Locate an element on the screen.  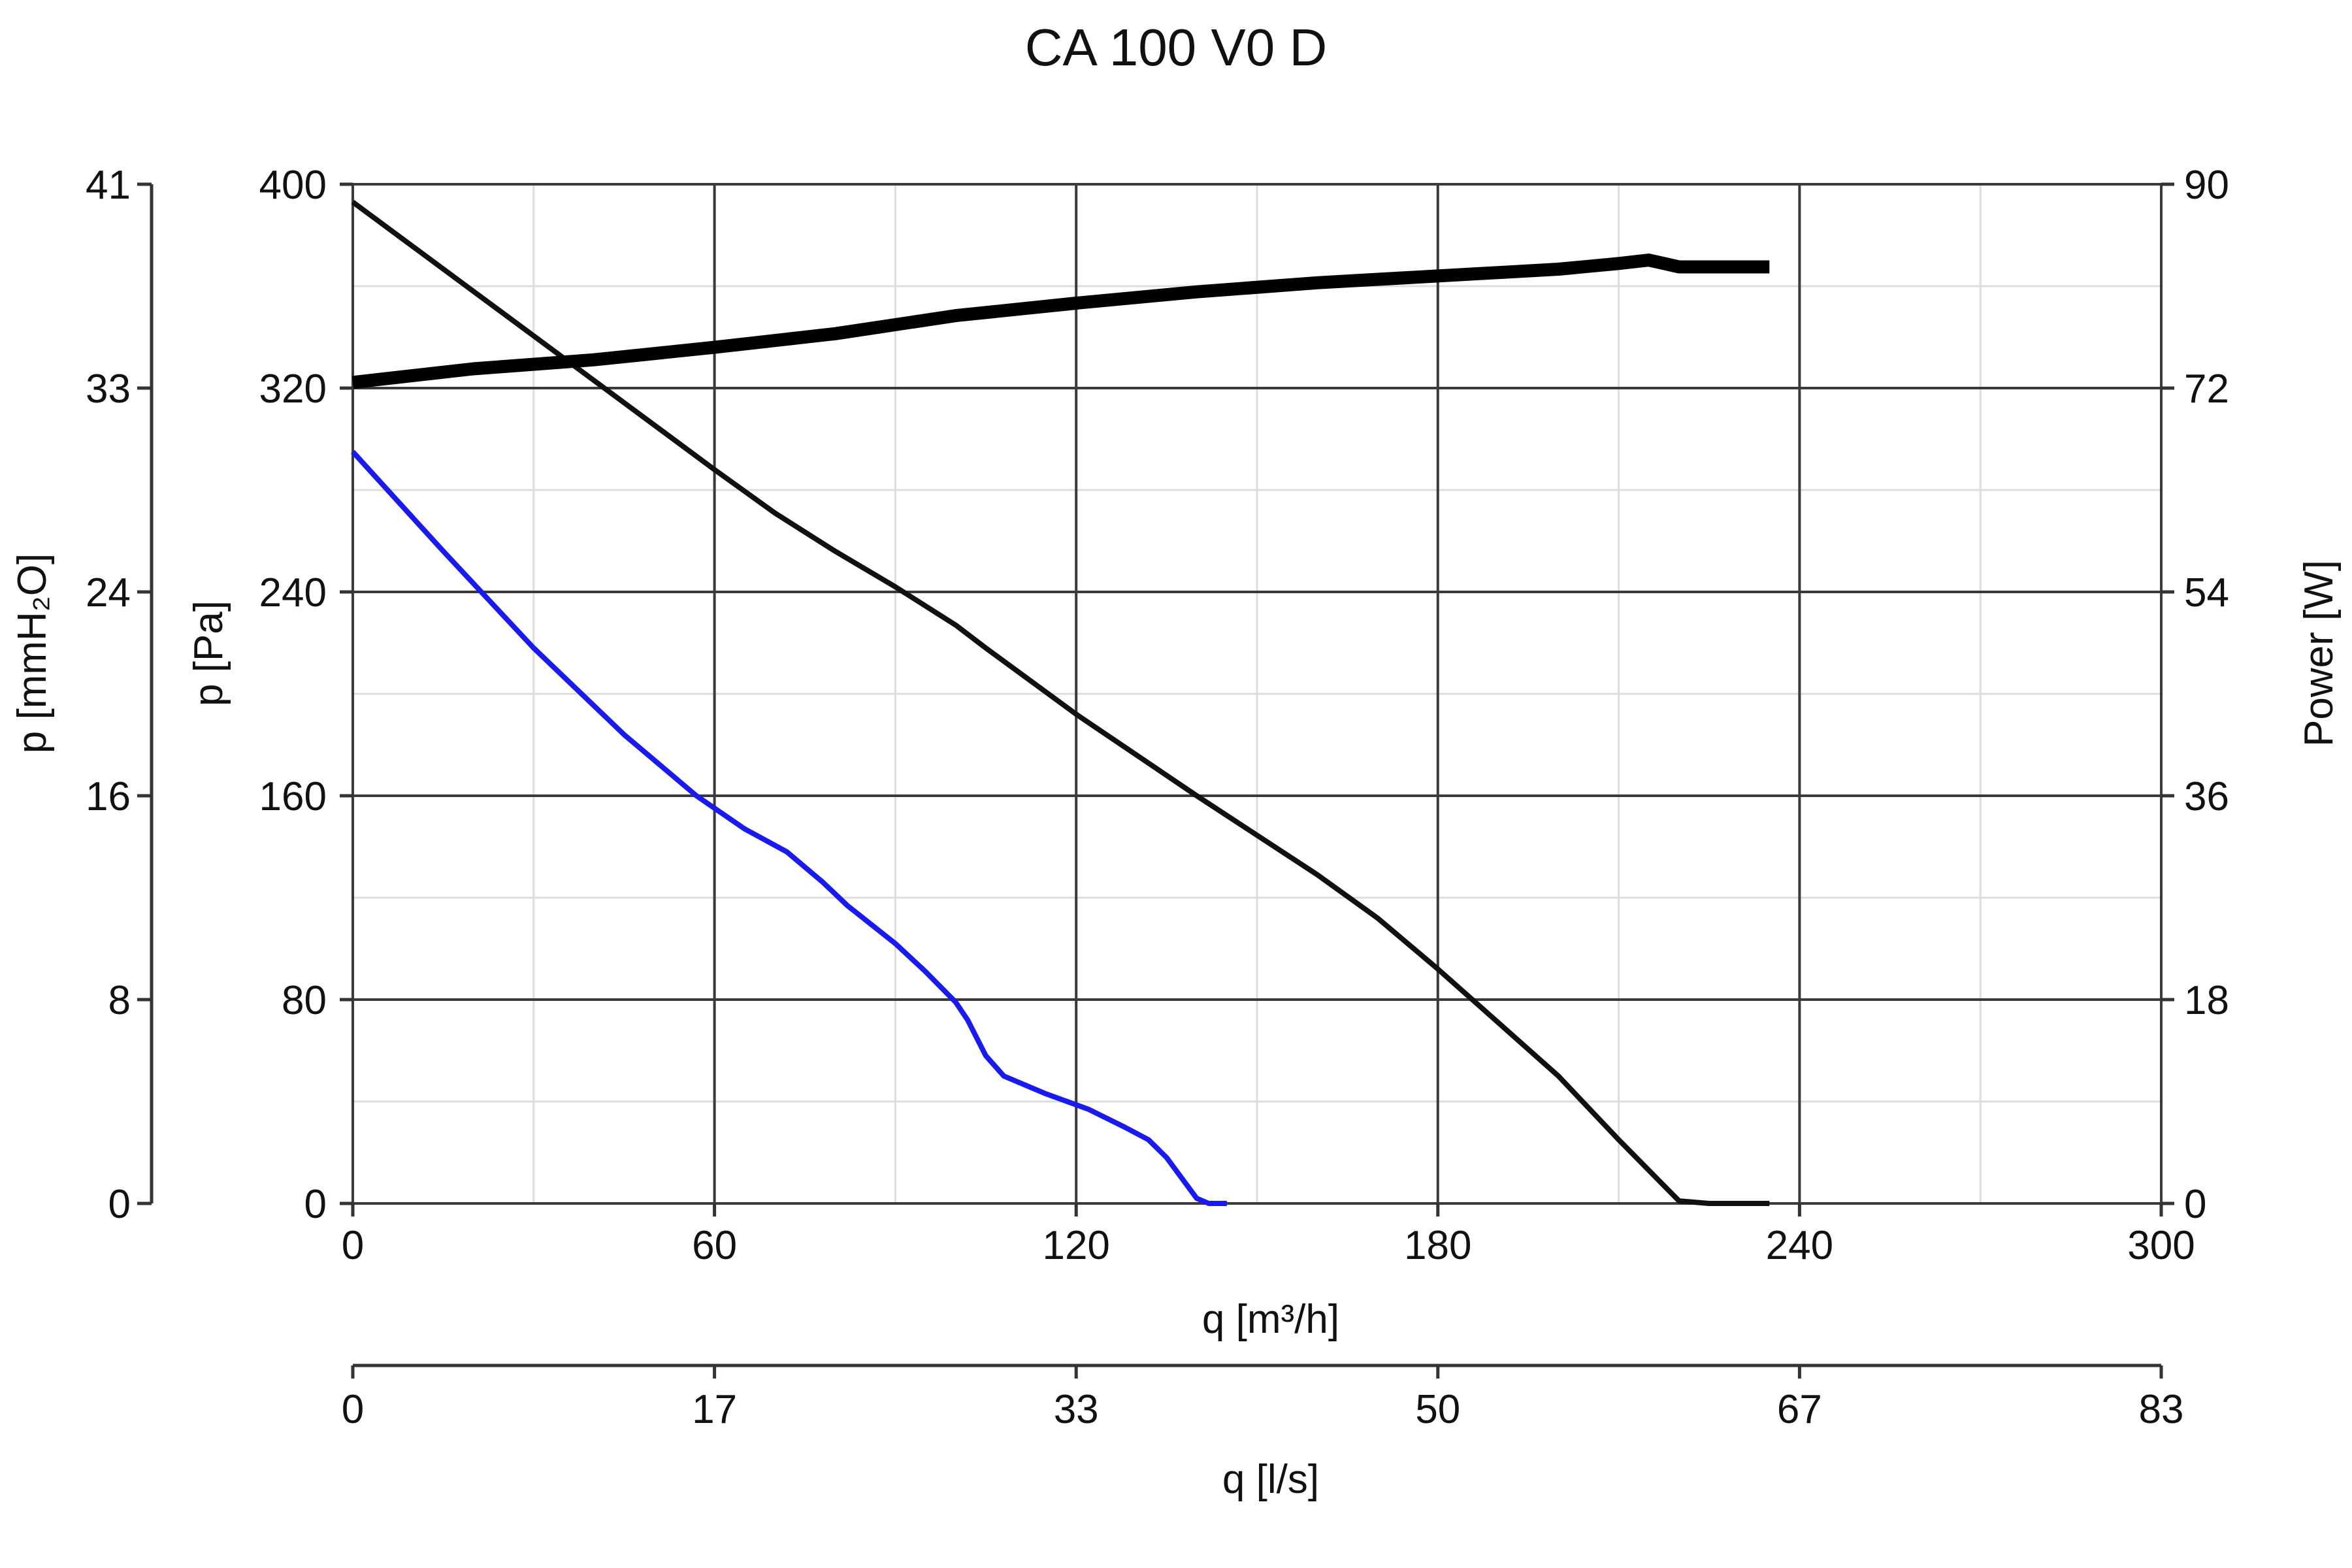
y2-tick-label: 0 is located at coordinates (119, 1204).